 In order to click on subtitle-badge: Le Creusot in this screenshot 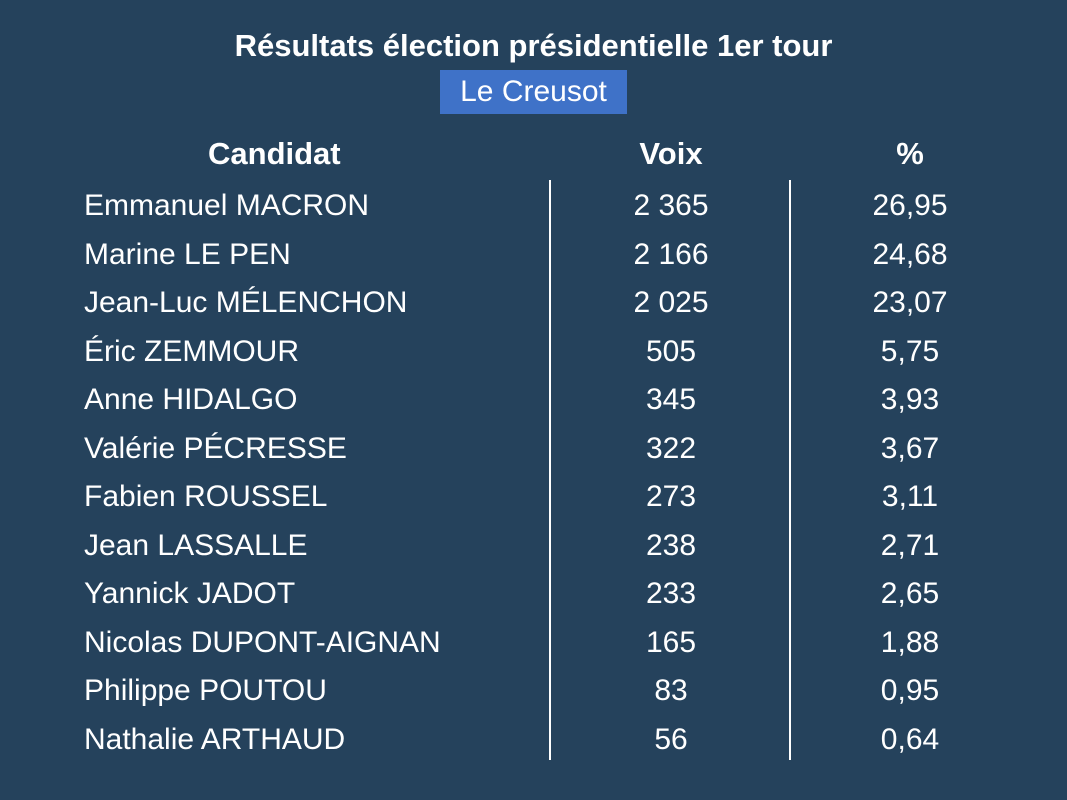, I will do `click(533, 92)`.